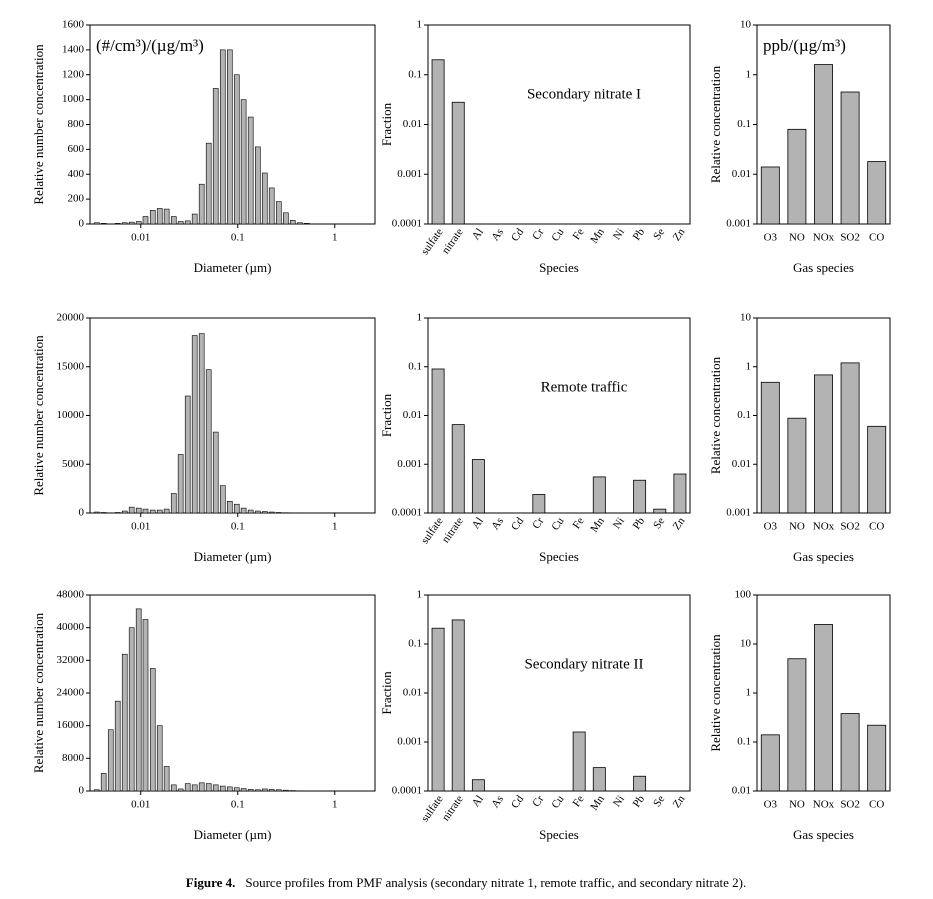  Describe the element at coordinates (407, 513) in the screenshot. I see `y-tick-label: 0.0001` at that location.